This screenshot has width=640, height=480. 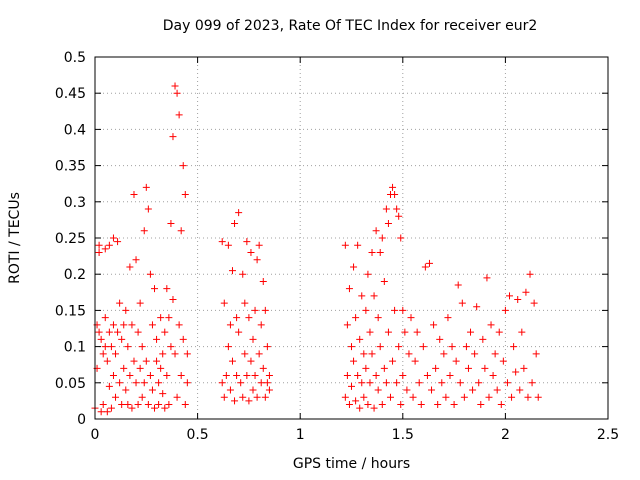 I want to click on x-tick-label: 2, so click(x=505, y=435).